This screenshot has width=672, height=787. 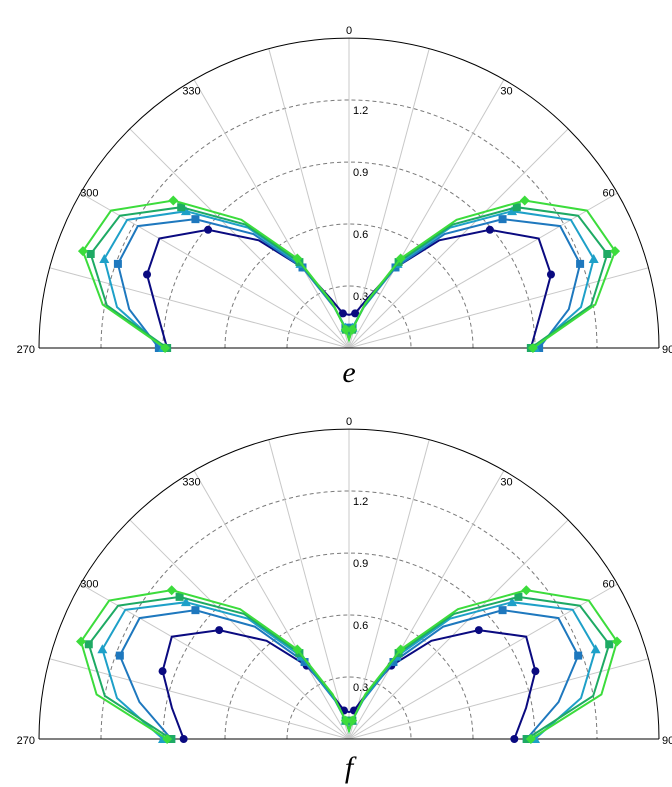 What do you see at coordinates (348, 372) in the screenshot?
I see `panel-label: e` at bounding box center [348, 372].